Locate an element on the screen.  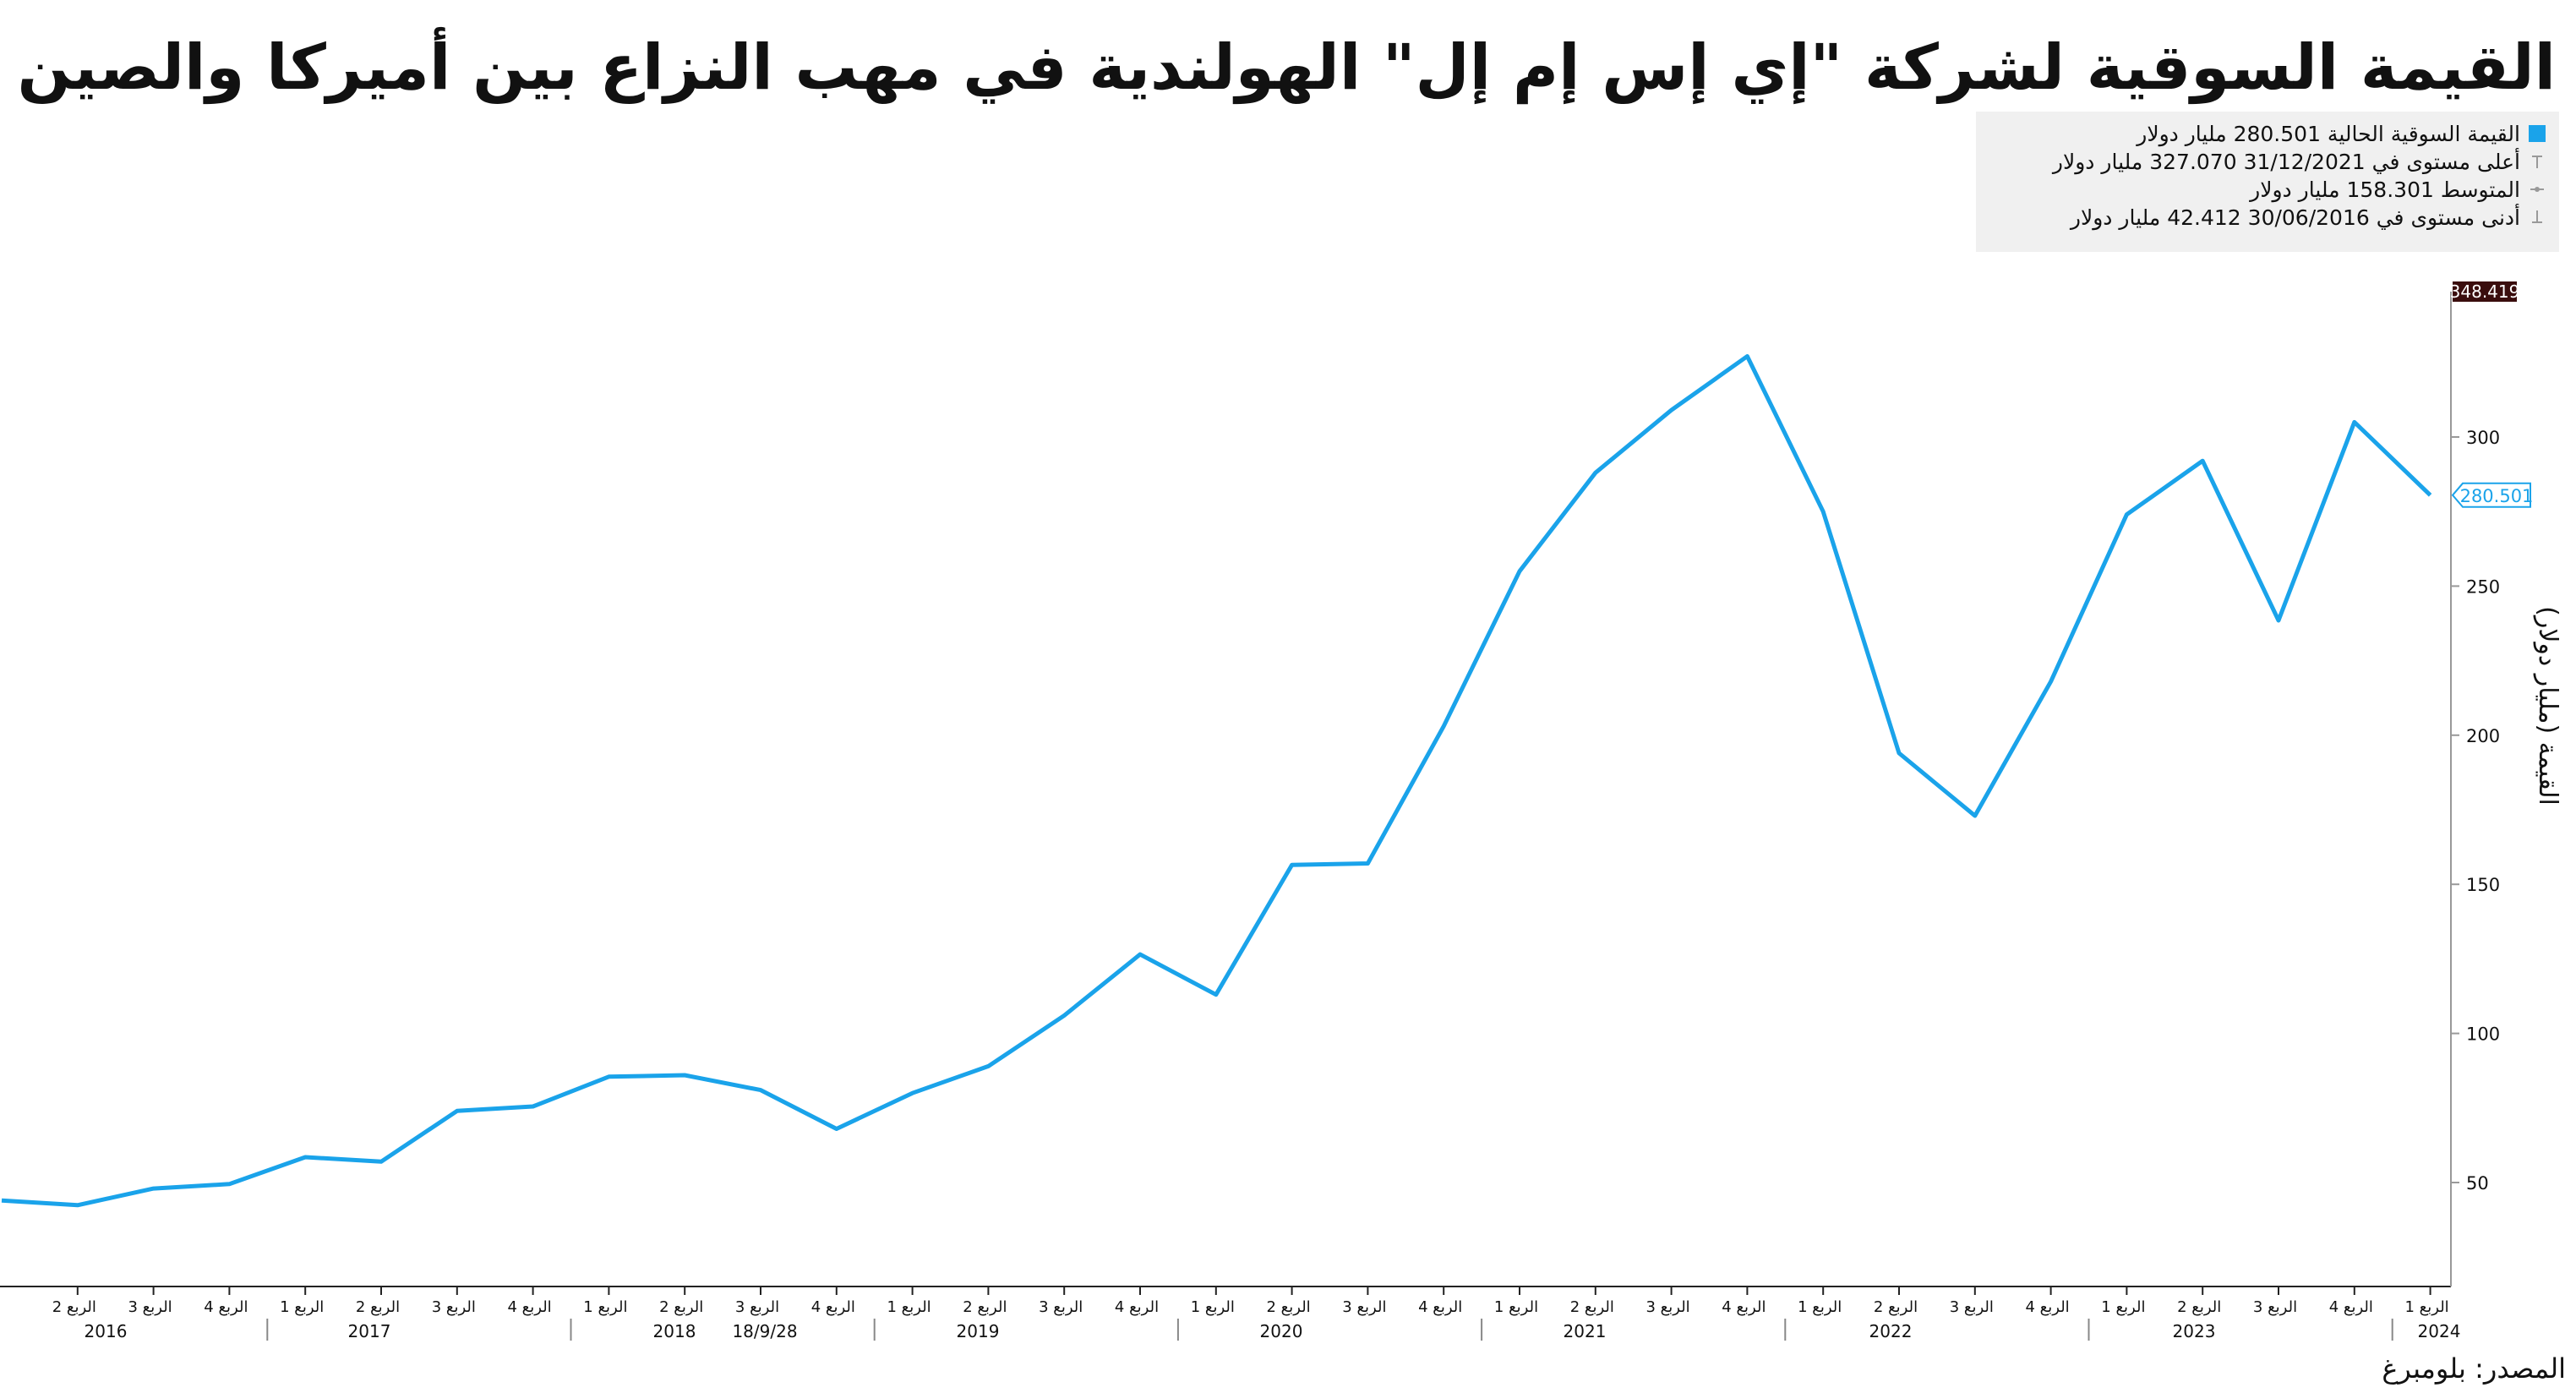
source-note: المصدر: بلومبرغ is located at coordinates (2474, 1369).